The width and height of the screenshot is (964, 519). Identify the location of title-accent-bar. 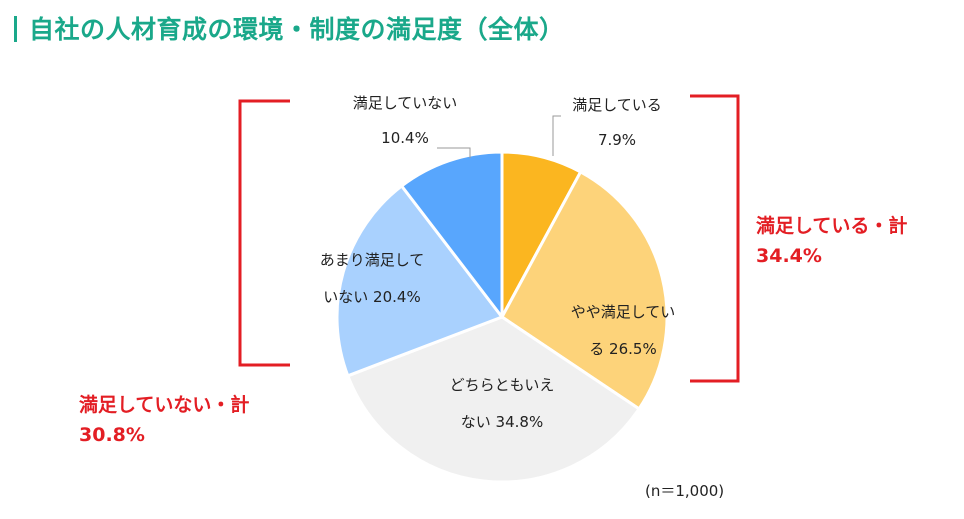
(15, 29).